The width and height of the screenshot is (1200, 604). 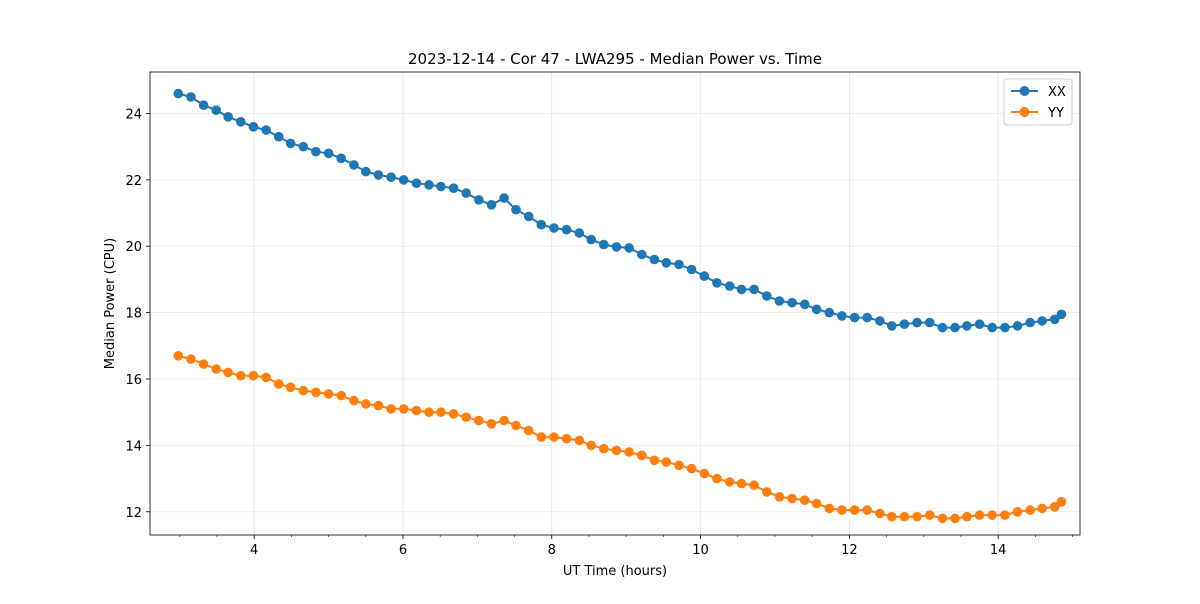 I want to click on y-tick-label: 24, so click(x=133, y=114).